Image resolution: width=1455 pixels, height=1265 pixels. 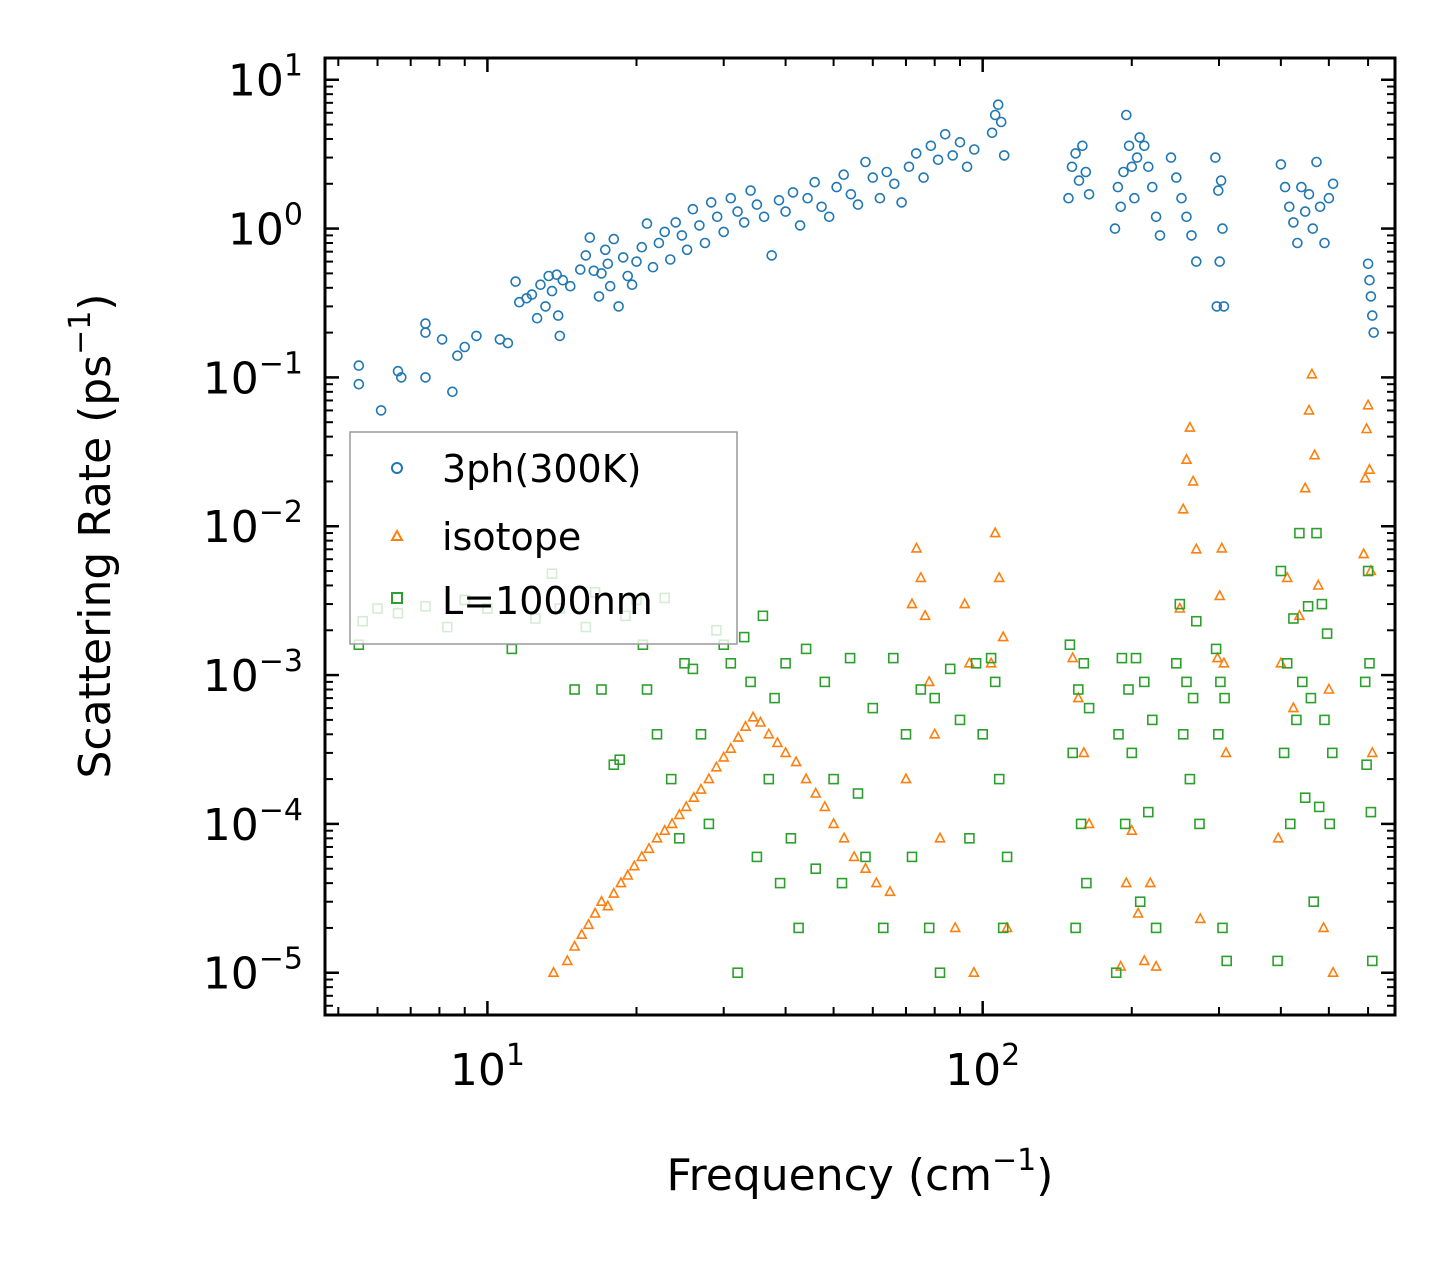 I want to click on legend-label-boundary: L=1000nm, so click(x=547, y=601).